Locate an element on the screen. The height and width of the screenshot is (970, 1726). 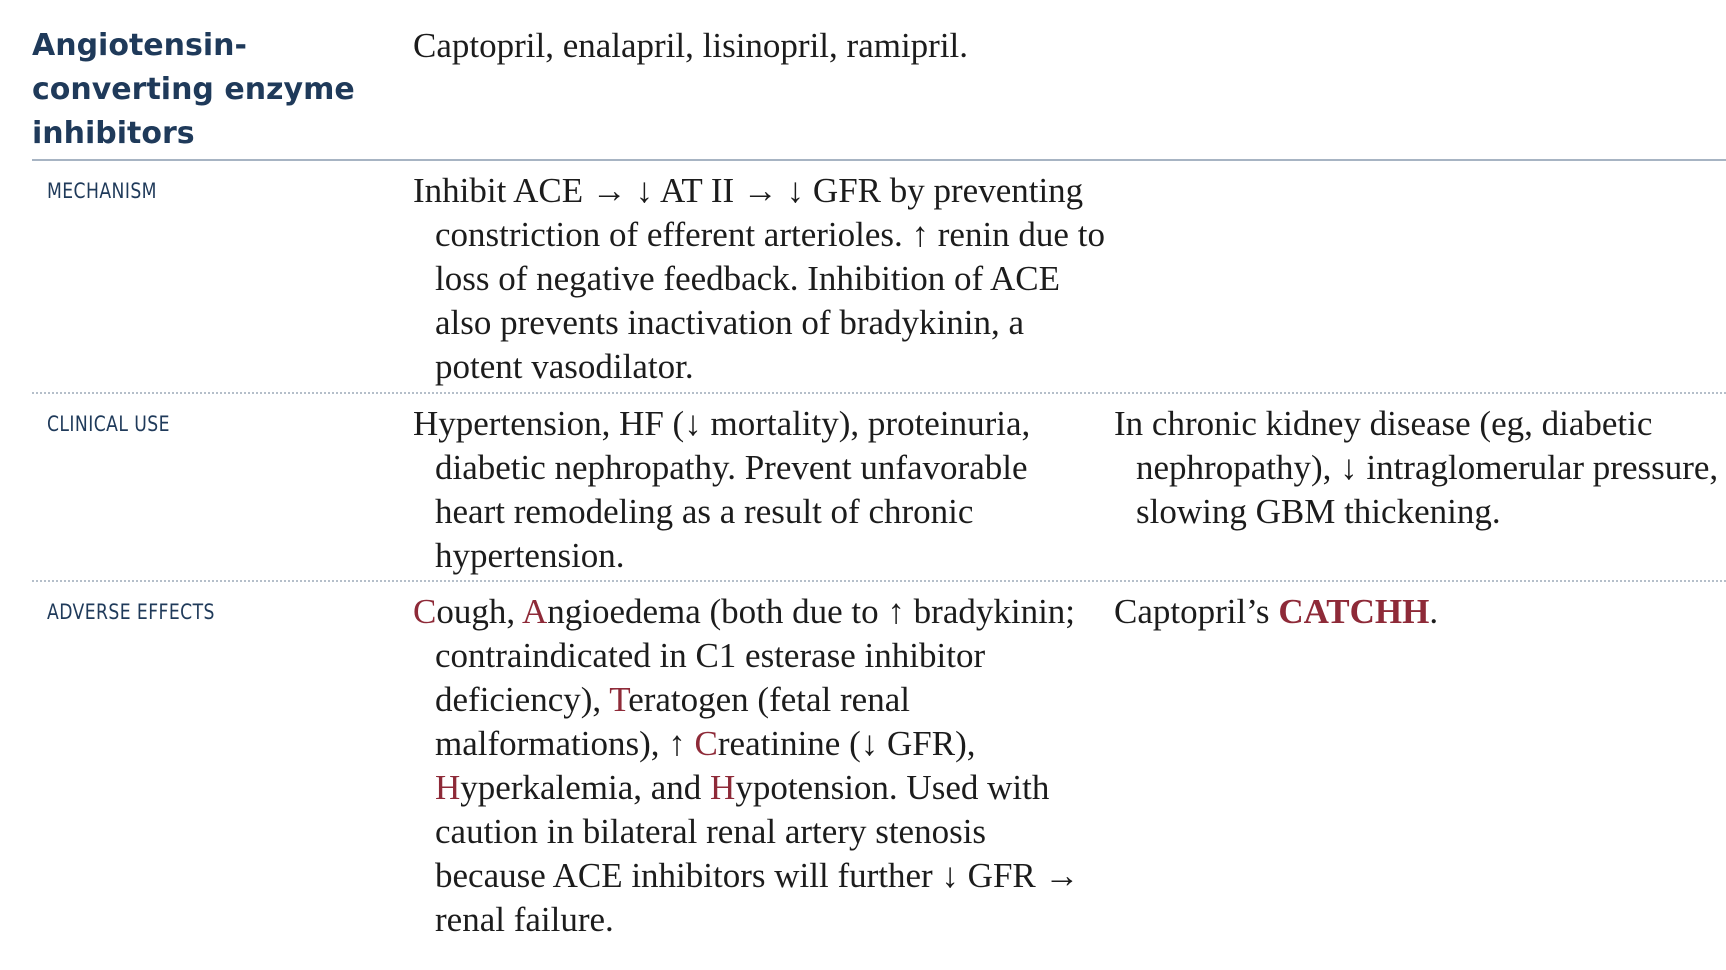
mnemonic-letter-t: T is located at coordinates (619, 699).